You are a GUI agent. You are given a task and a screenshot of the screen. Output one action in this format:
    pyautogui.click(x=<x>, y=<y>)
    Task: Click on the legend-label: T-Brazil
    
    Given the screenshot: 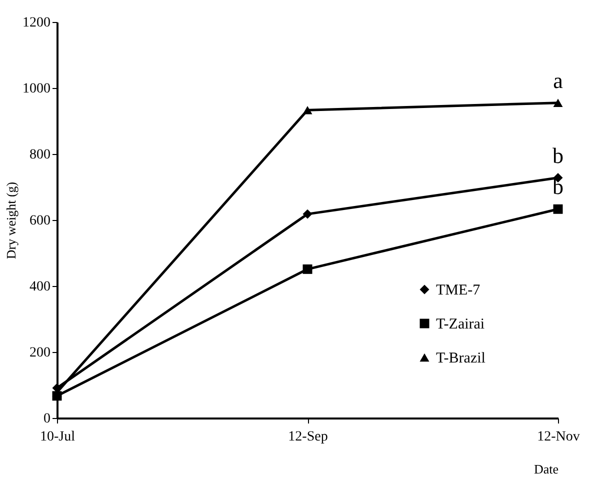 What is the action you would take?
    pyautogui.click(x=461, y=358)
    